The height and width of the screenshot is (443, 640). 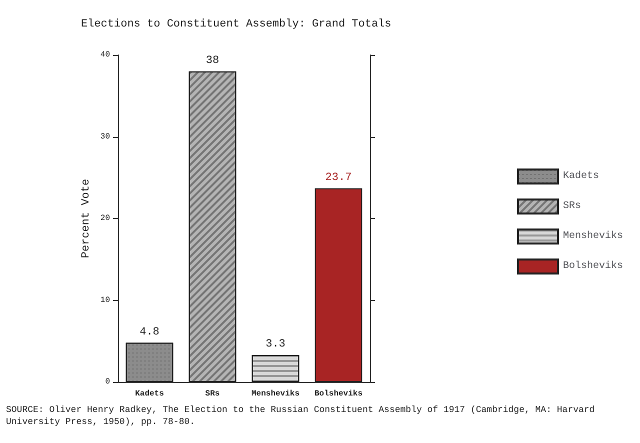 What do you see at coordinates (150, 332) in the screenshot?
I see `data-label: 4.8` at bounding box center [150, 332].